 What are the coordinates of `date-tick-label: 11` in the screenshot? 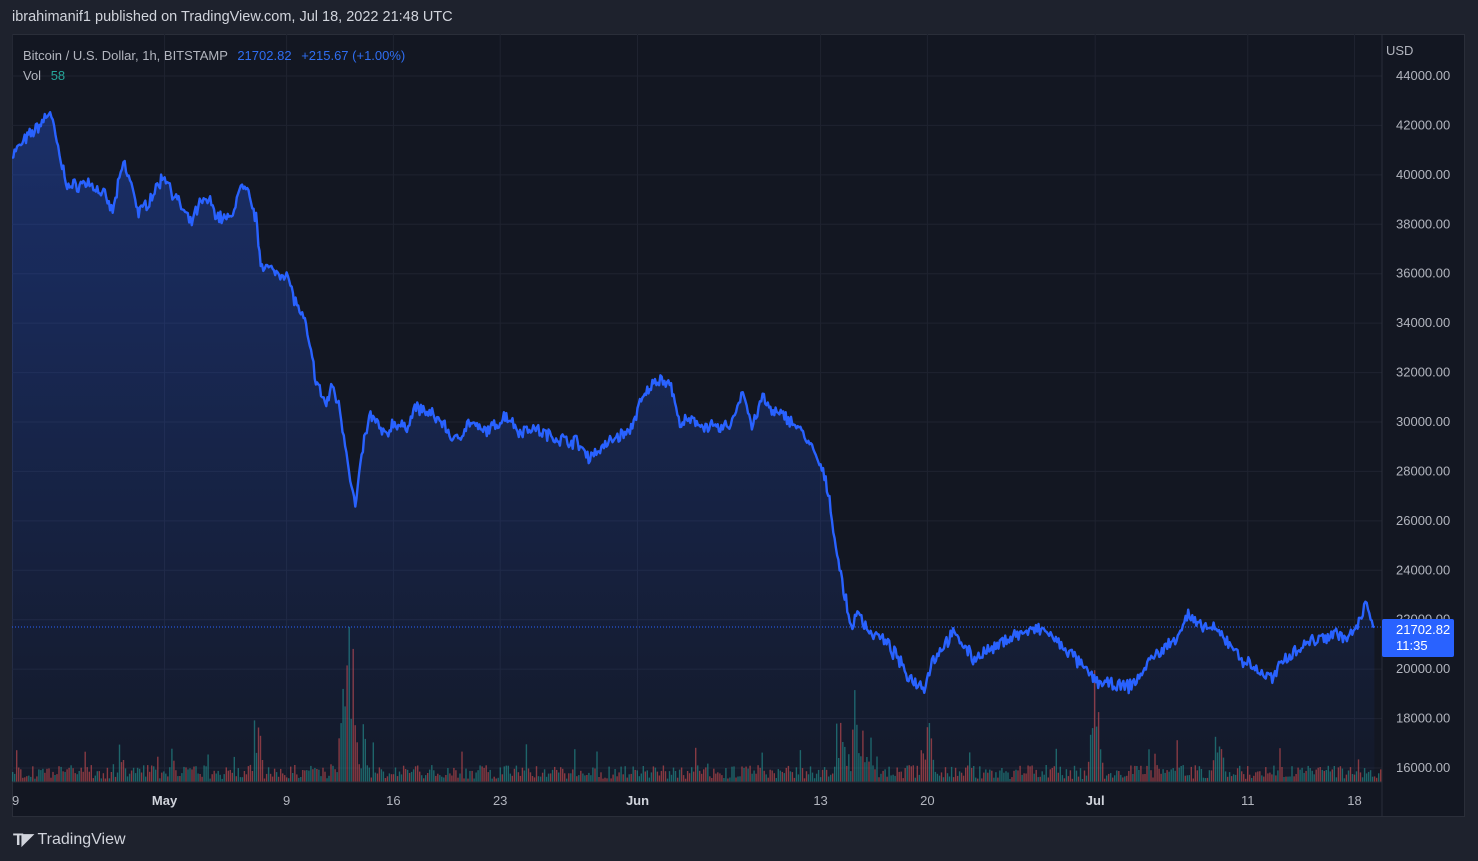 It's located at (1248, 800).